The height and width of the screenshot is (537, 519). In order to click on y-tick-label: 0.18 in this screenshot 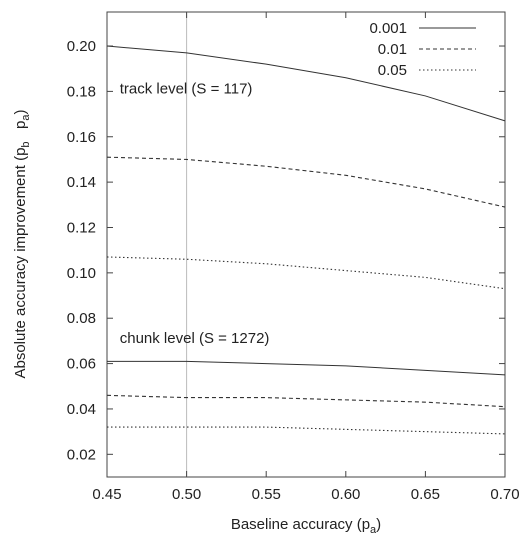, I will do `click(81, 91)`.